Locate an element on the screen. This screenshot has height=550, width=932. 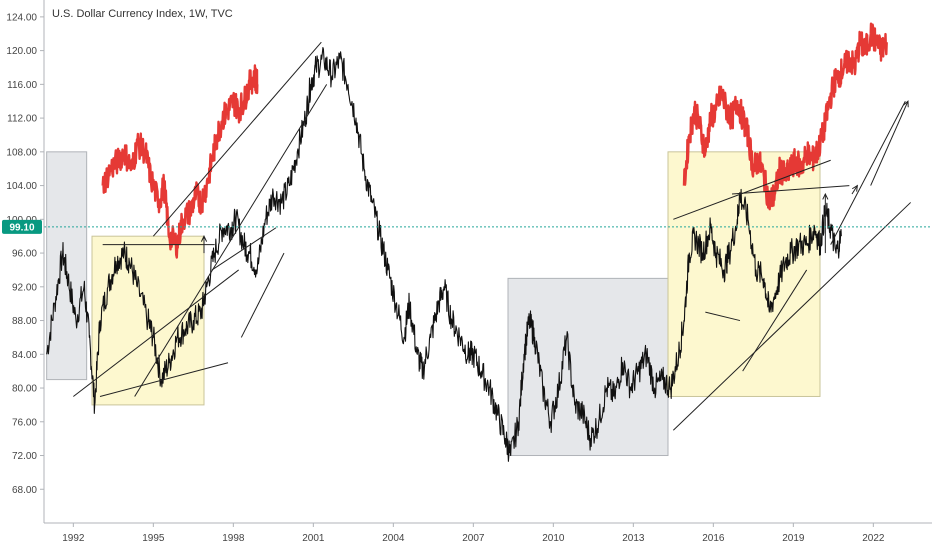
price-tick-label: 68.00 is located at coordinates (24, 490).